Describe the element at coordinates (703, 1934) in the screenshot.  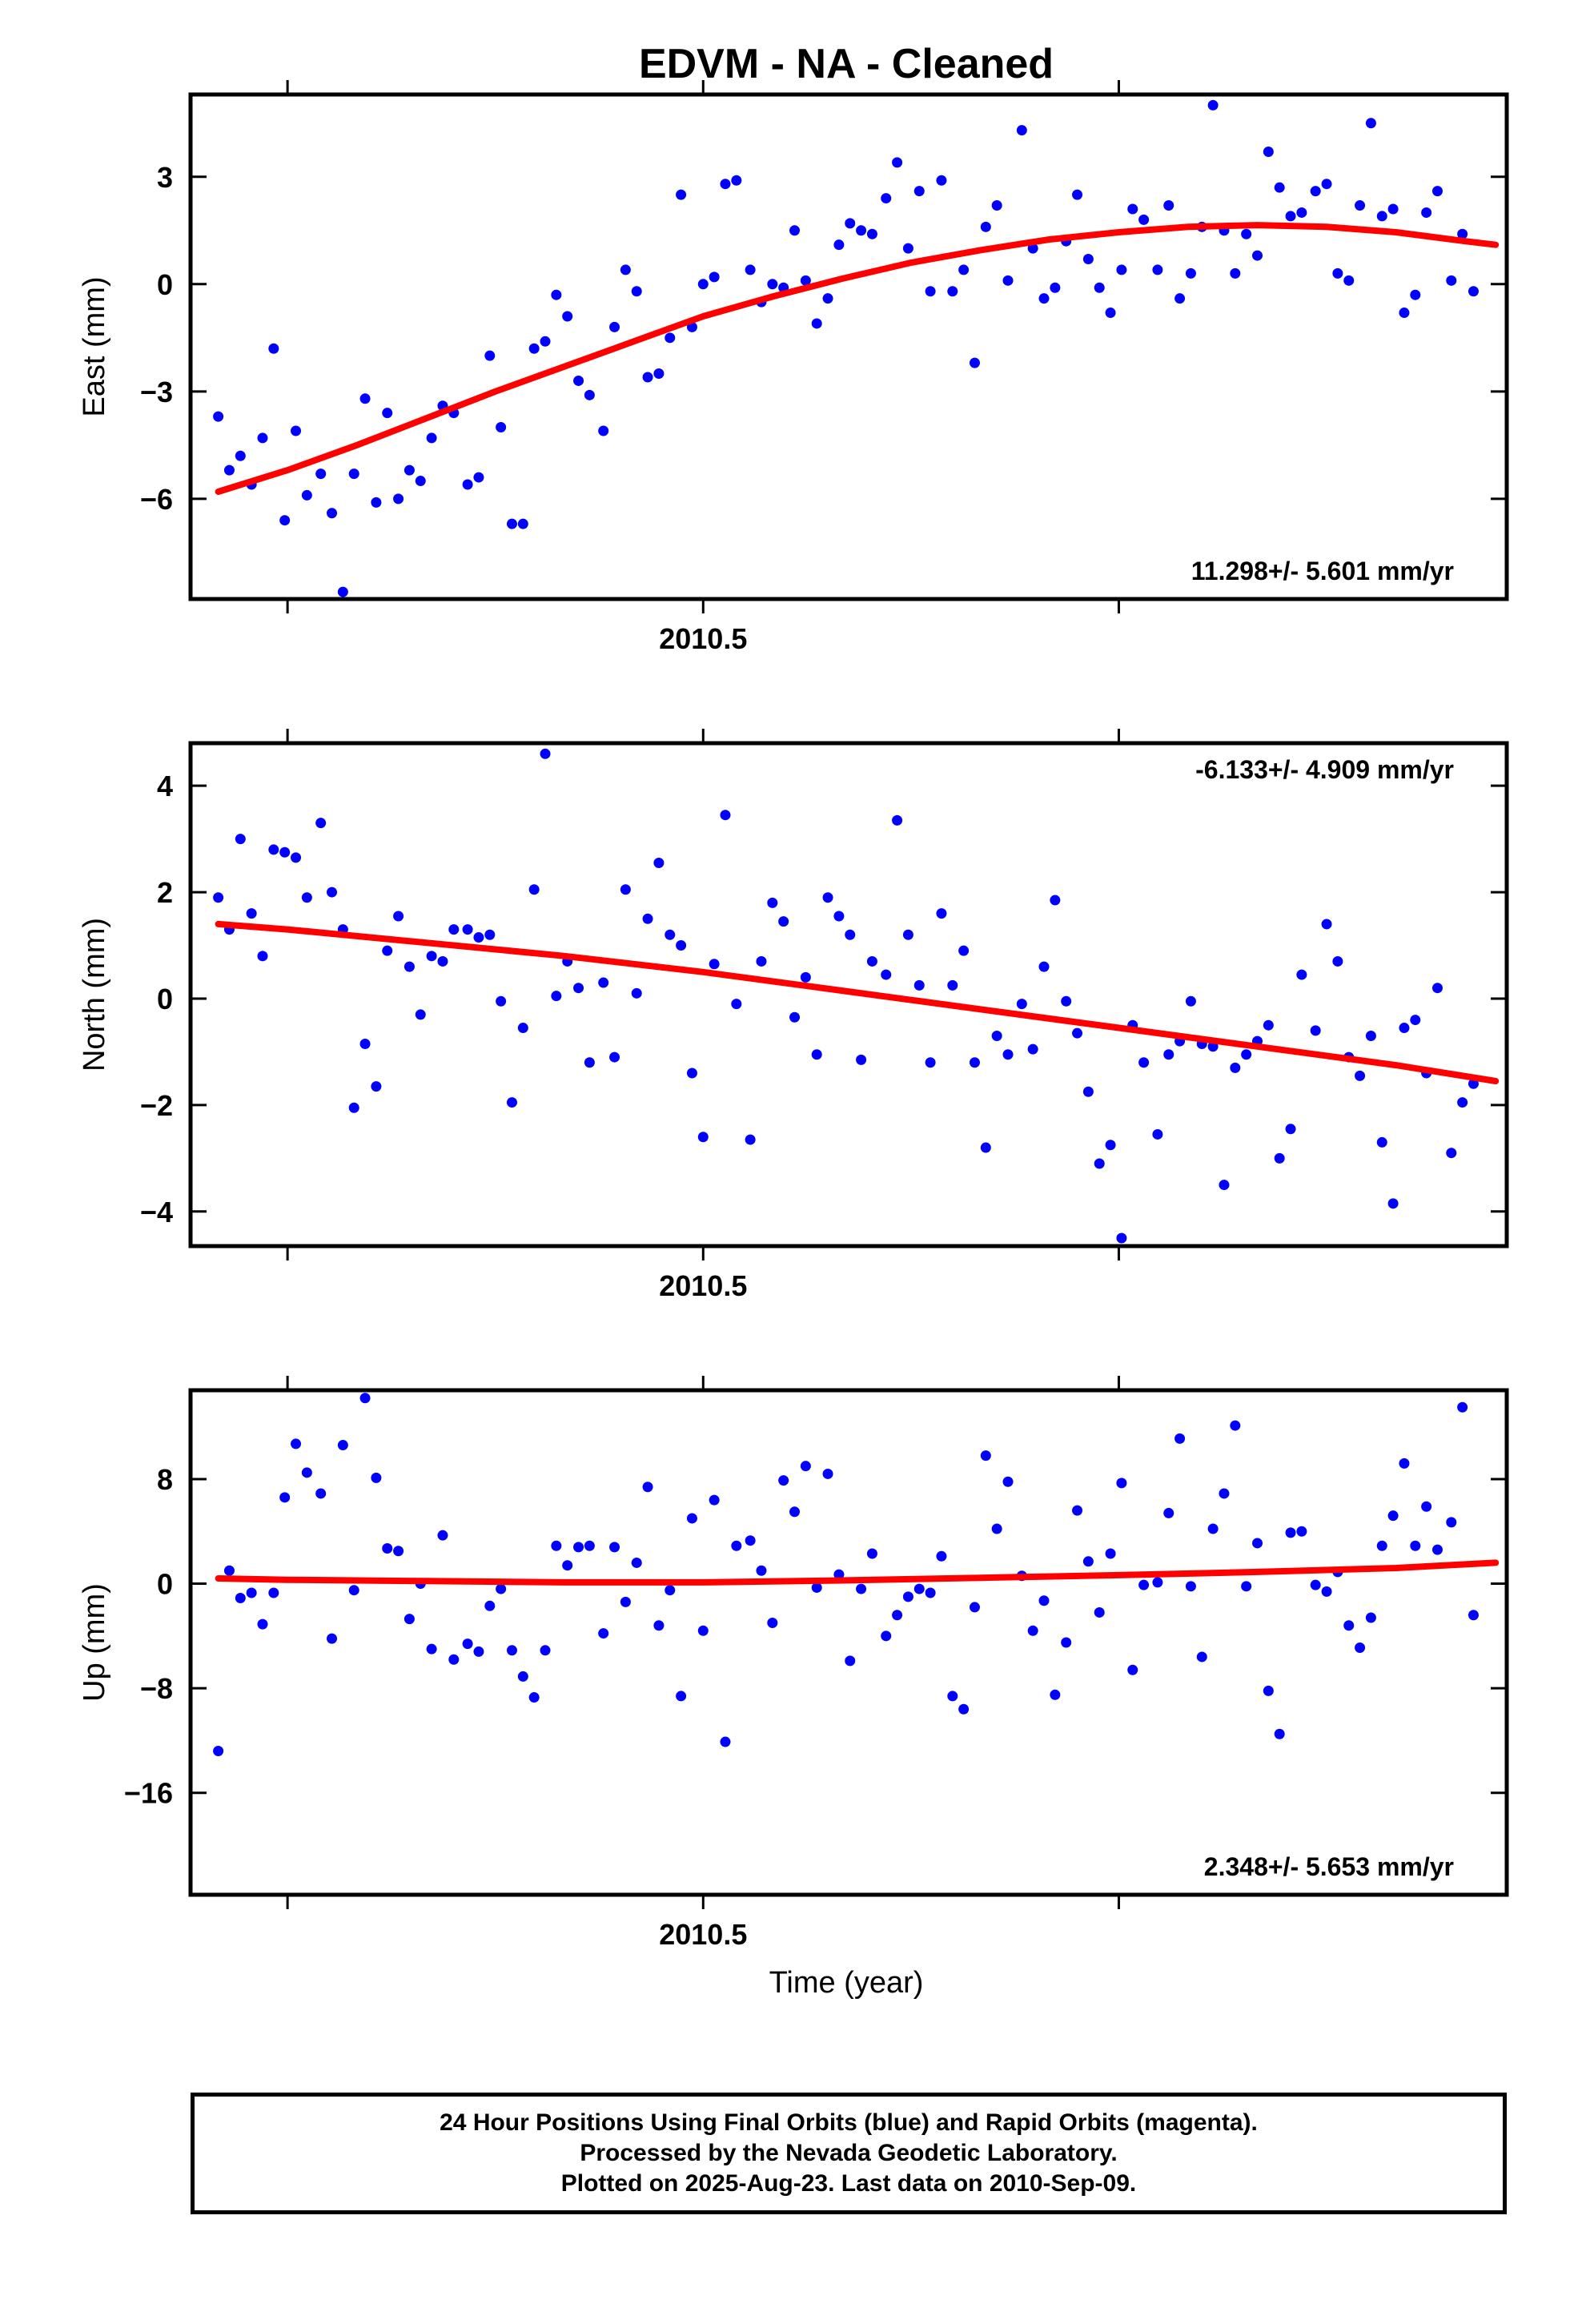
I see `up-xtick-label: 2010.5` at that location.